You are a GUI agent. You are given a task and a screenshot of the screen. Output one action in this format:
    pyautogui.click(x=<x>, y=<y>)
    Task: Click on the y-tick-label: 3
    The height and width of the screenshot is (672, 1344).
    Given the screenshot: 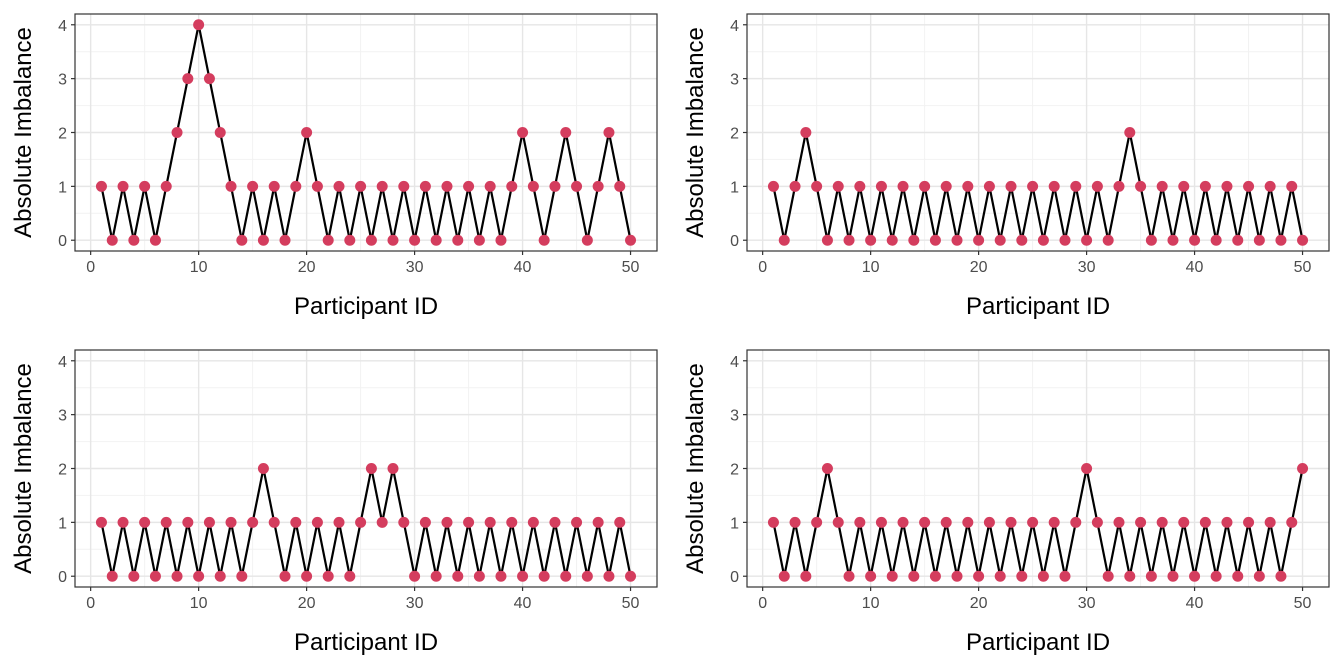 What is the action you would take?
    pyautogui.click(x=62, y=416)
    